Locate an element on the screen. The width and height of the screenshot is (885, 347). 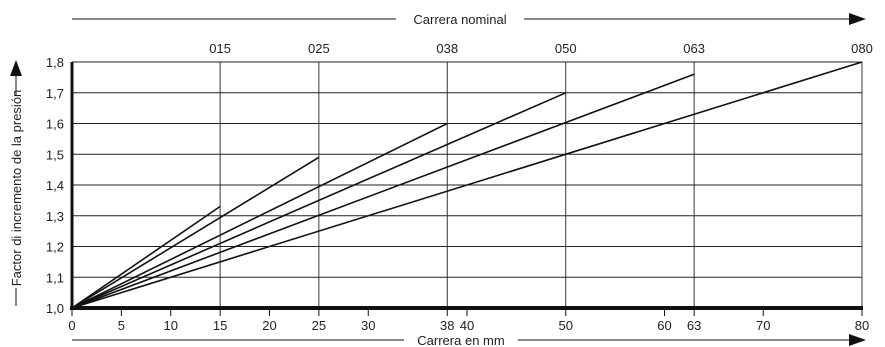
top-axis-label: Carrera nominal is located at coordinates (459, 19).